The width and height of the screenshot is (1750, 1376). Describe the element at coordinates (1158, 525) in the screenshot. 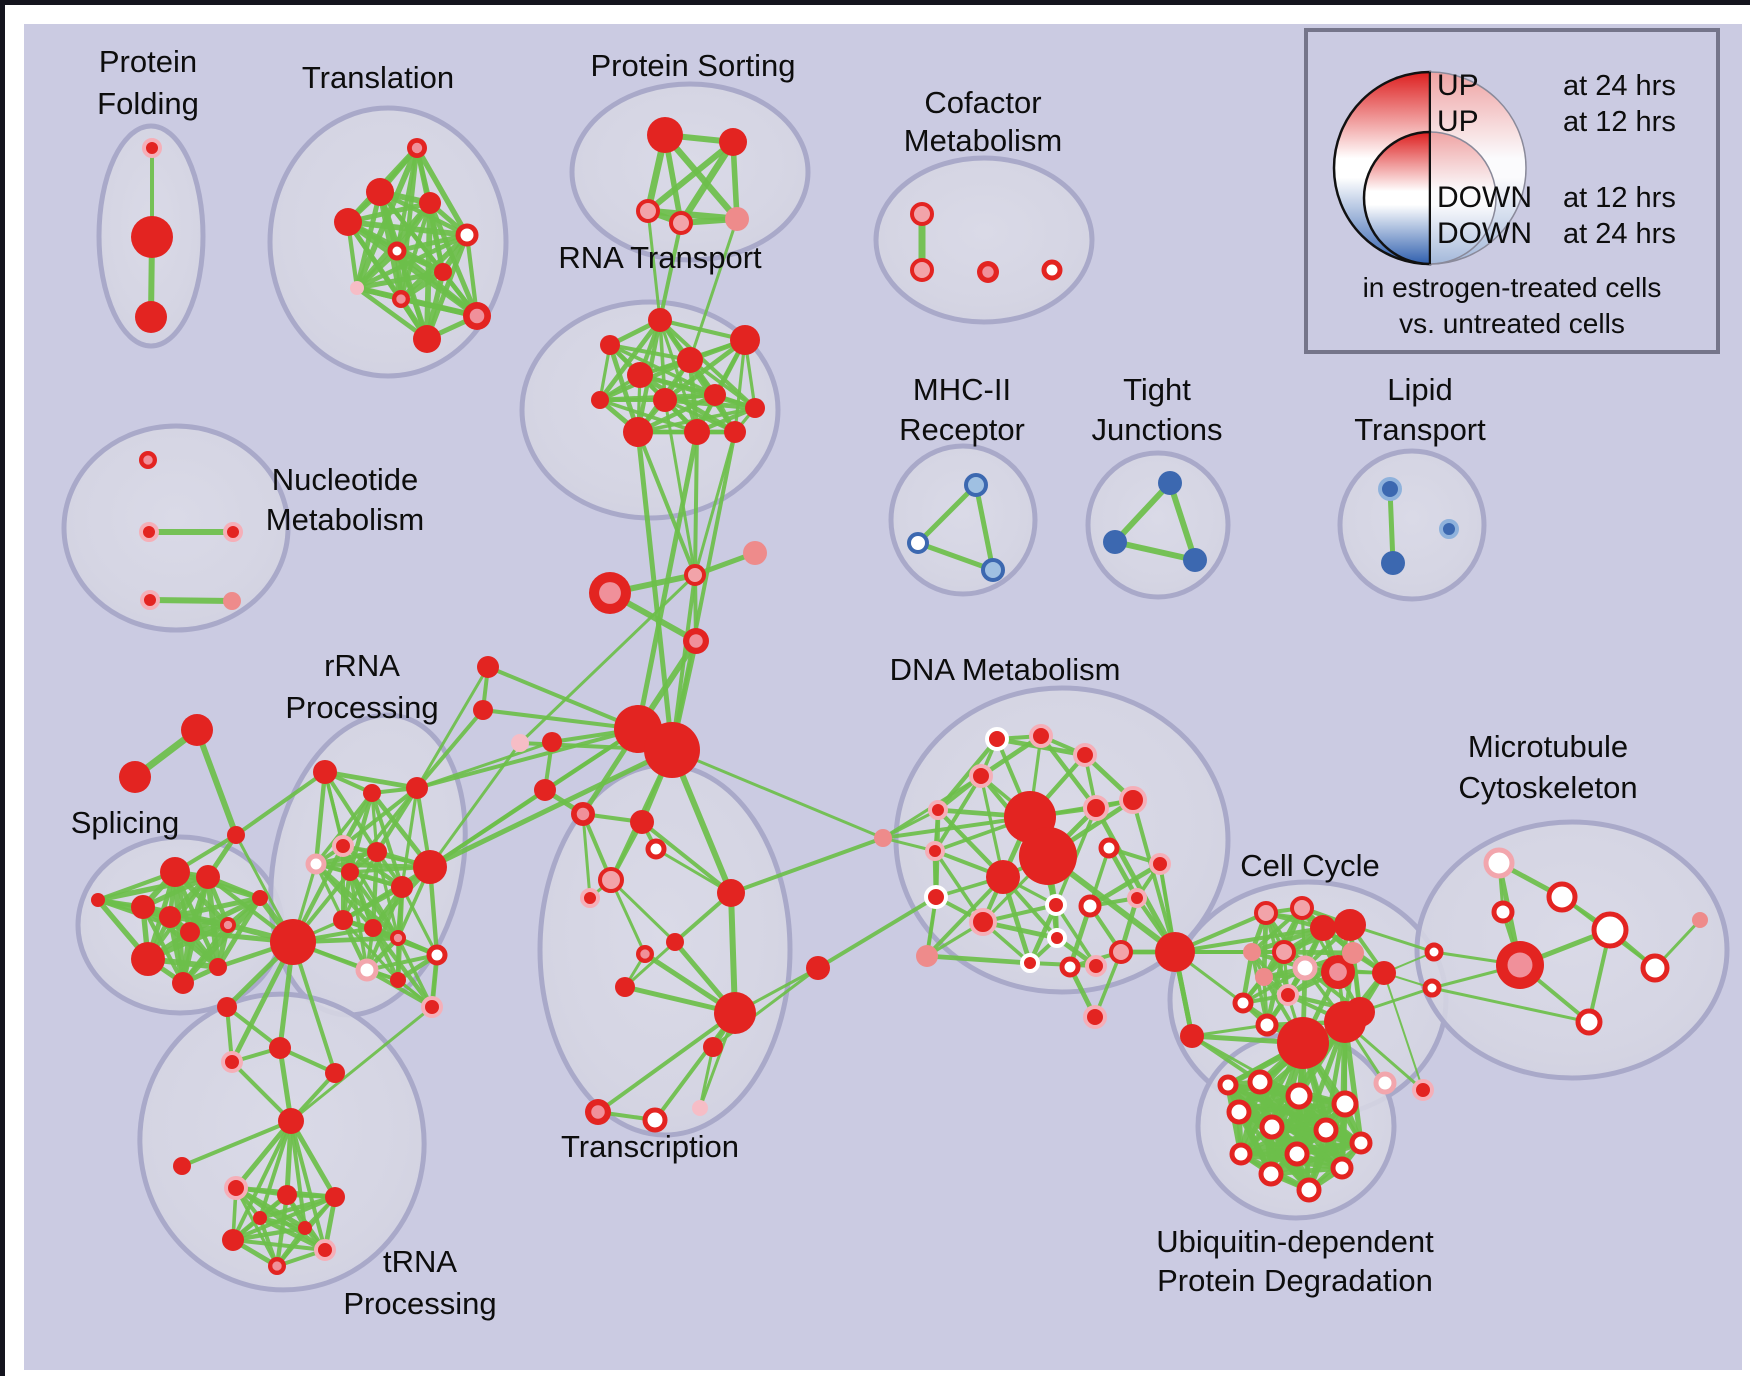

I see `cluster-bubble-tight-junctions` at that location.